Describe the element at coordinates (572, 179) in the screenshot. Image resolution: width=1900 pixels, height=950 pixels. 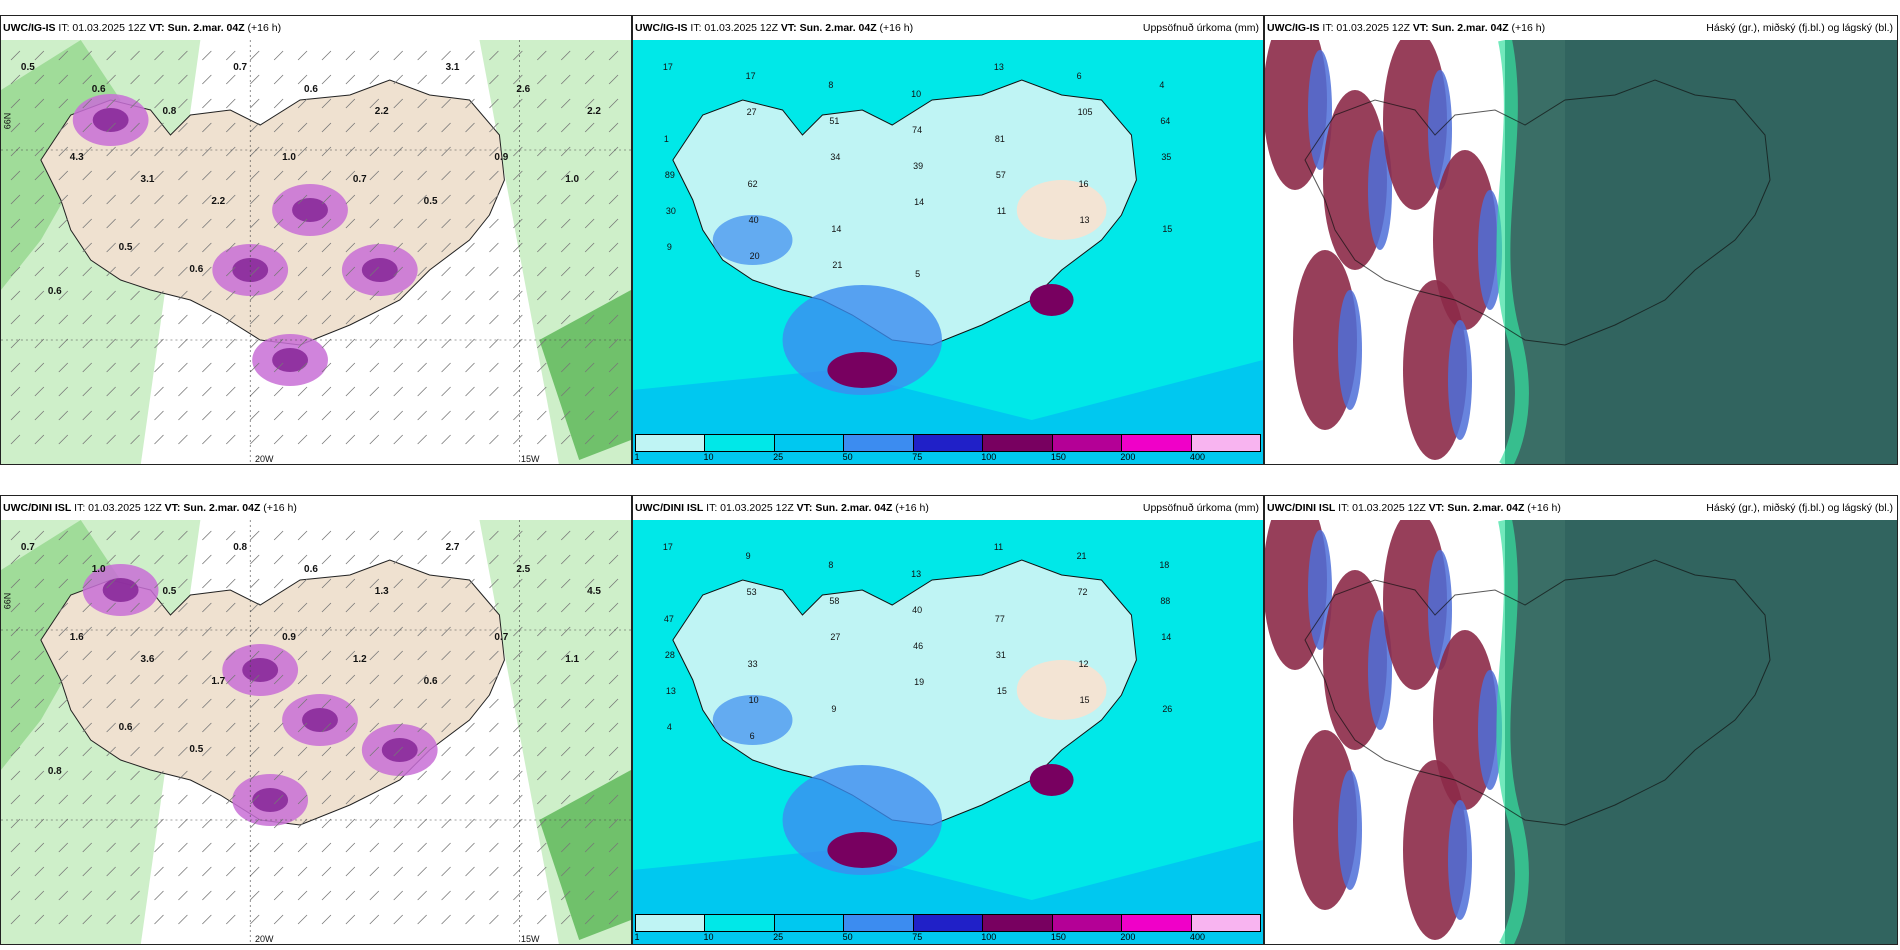
I see `wind-value: 1.0` at that location.